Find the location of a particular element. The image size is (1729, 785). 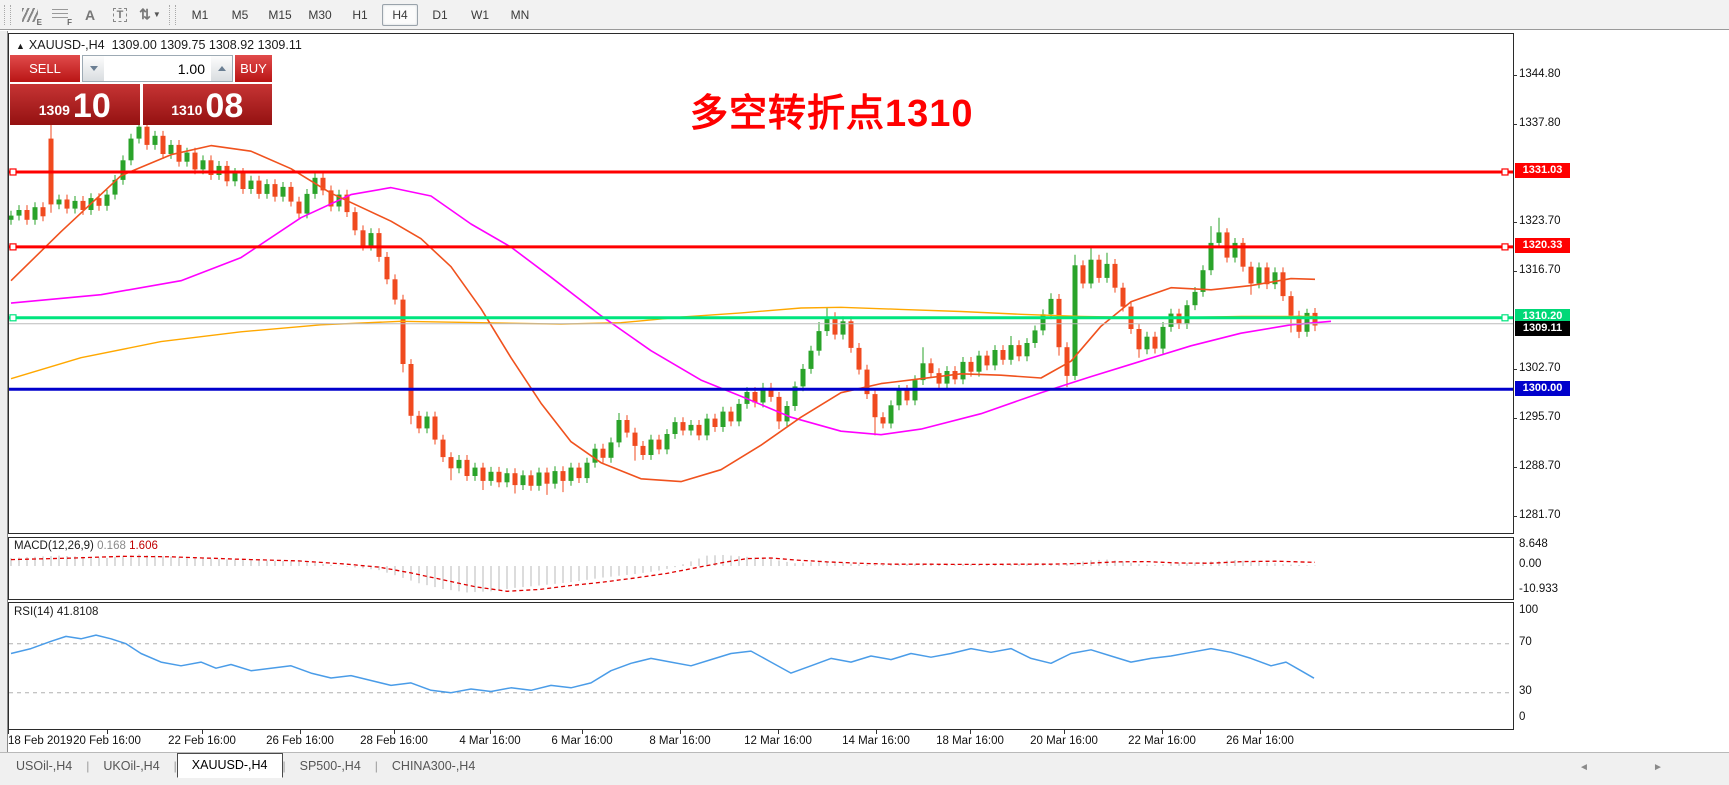

rsi-svg is located at coordinates (761, 664).